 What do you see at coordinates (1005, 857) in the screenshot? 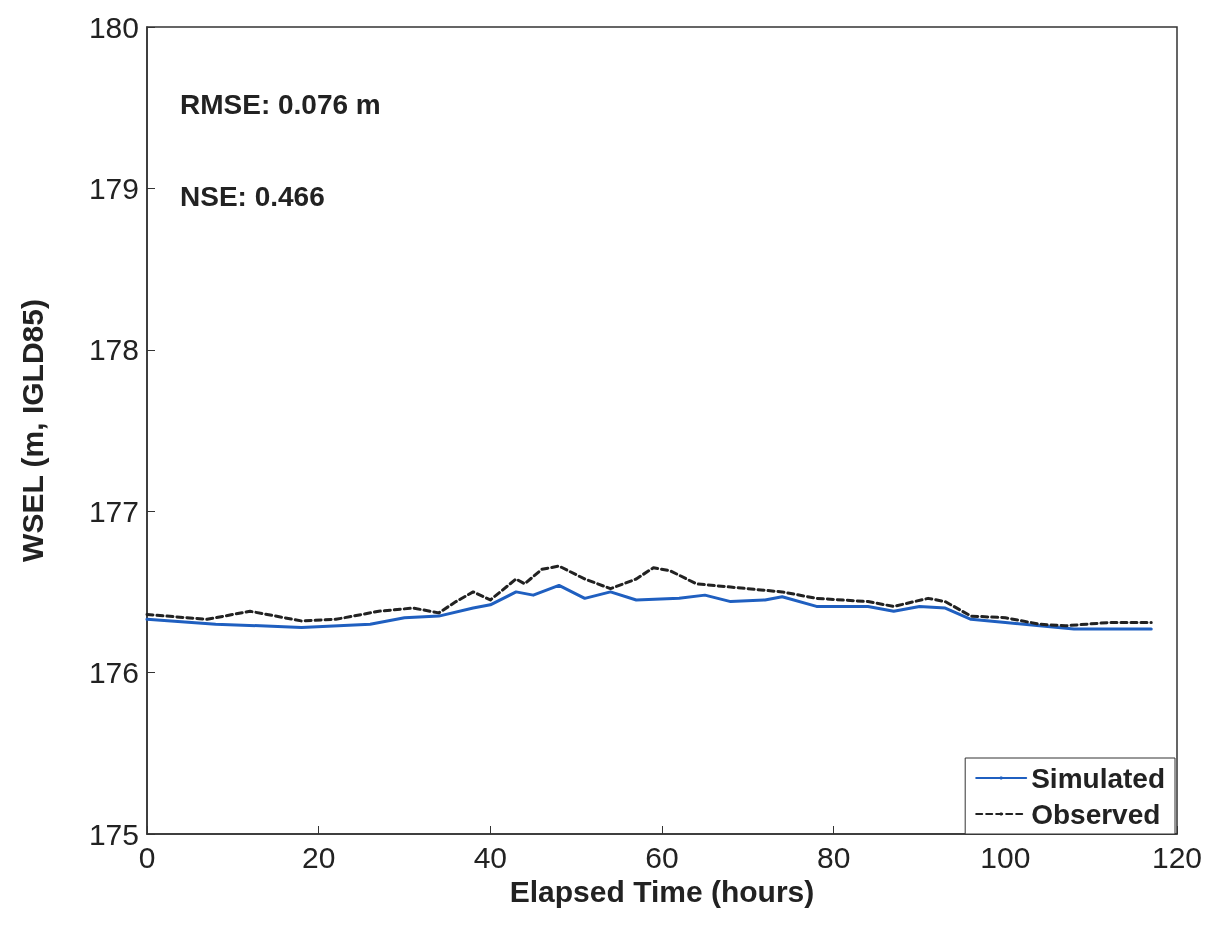
I see `x-tick-label: 100` at bounding box center [1005, 857].